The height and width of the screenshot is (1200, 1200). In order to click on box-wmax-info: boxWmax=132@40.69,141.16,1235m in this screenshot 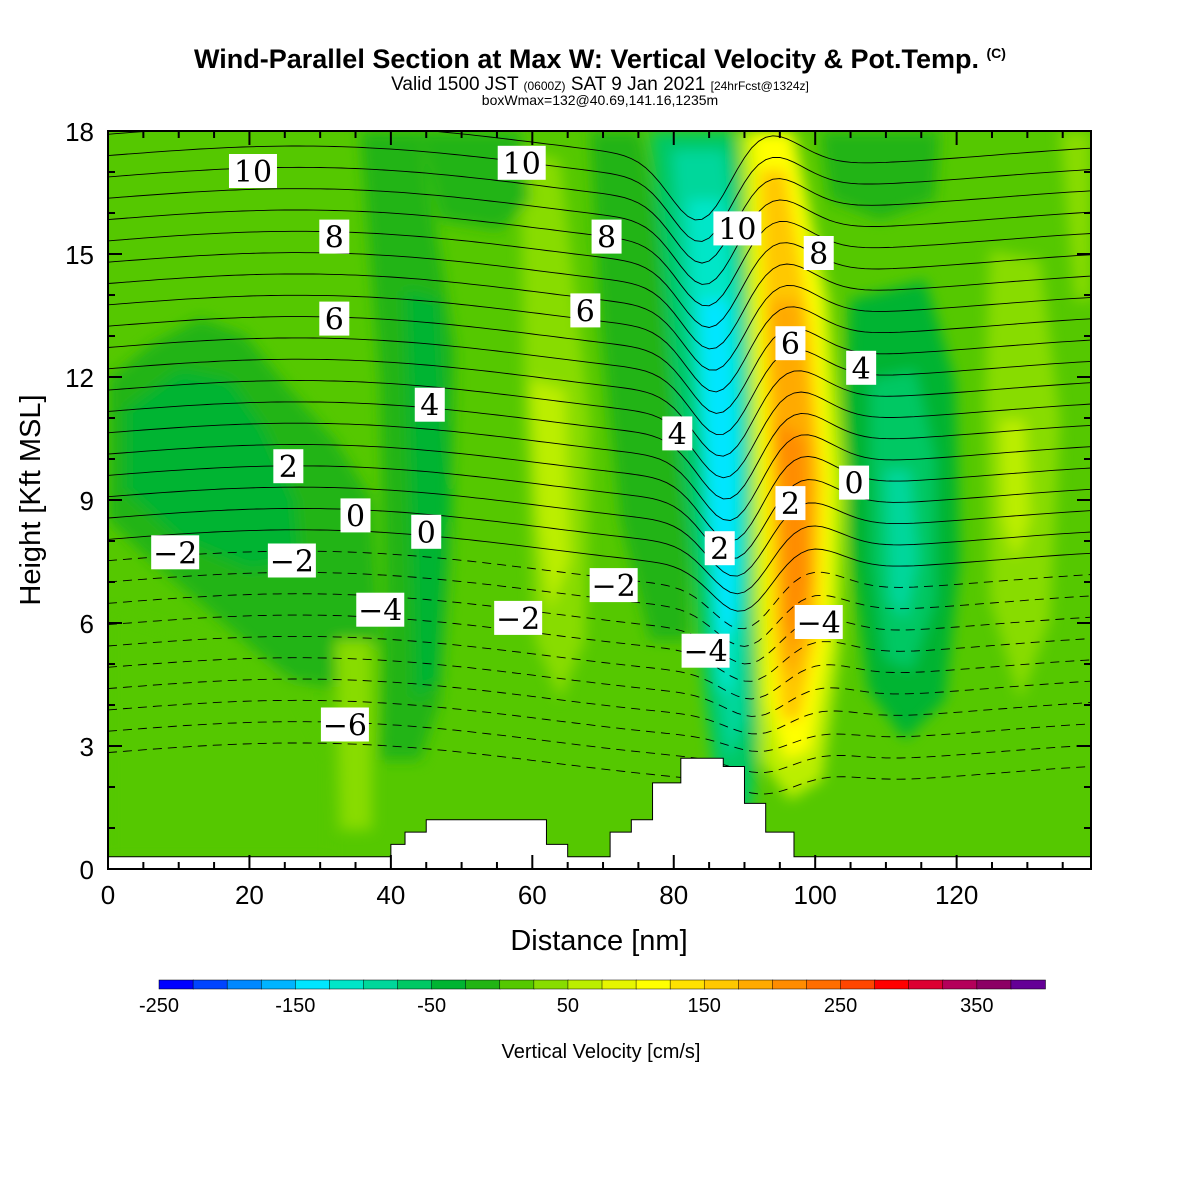, I will do `click(600, 100)`.